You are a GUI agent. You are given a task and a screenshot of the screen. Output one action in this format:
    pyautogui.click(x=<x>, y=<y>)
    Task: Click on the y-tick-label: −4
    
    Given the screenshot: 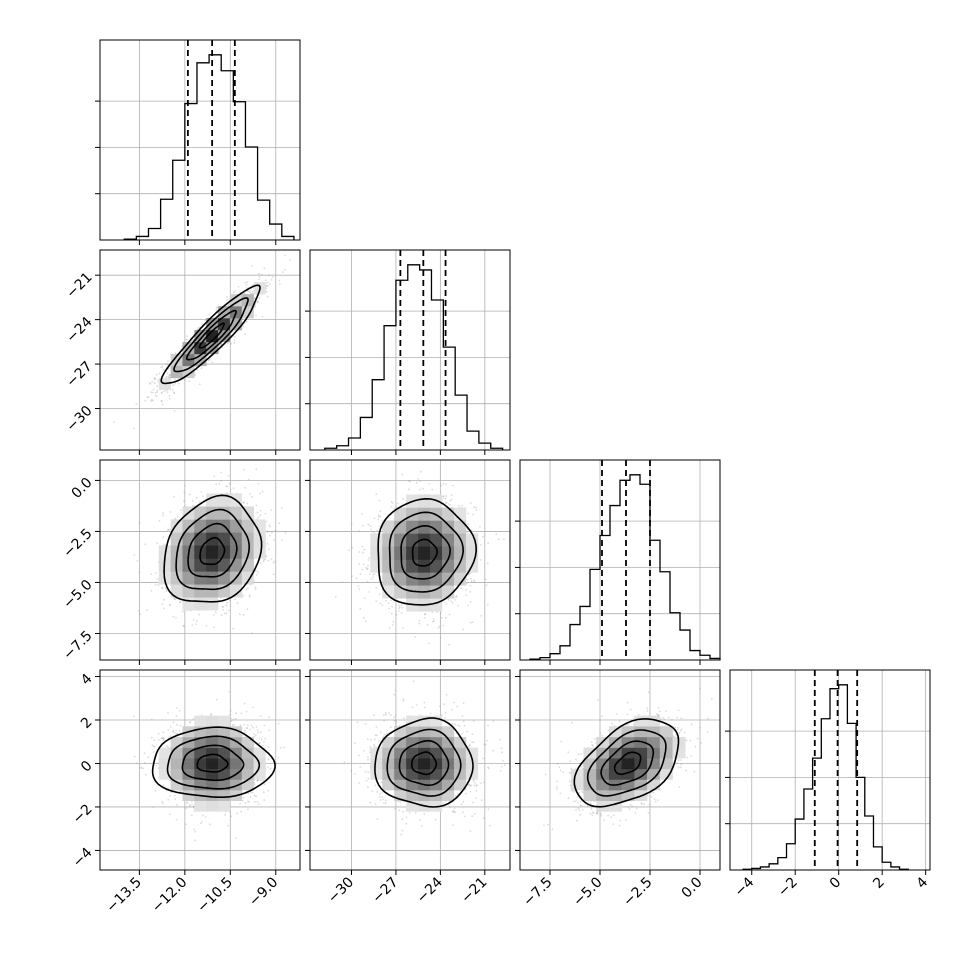 What is the action you would take?
    pyautogui.click(x=83, y=858)
    